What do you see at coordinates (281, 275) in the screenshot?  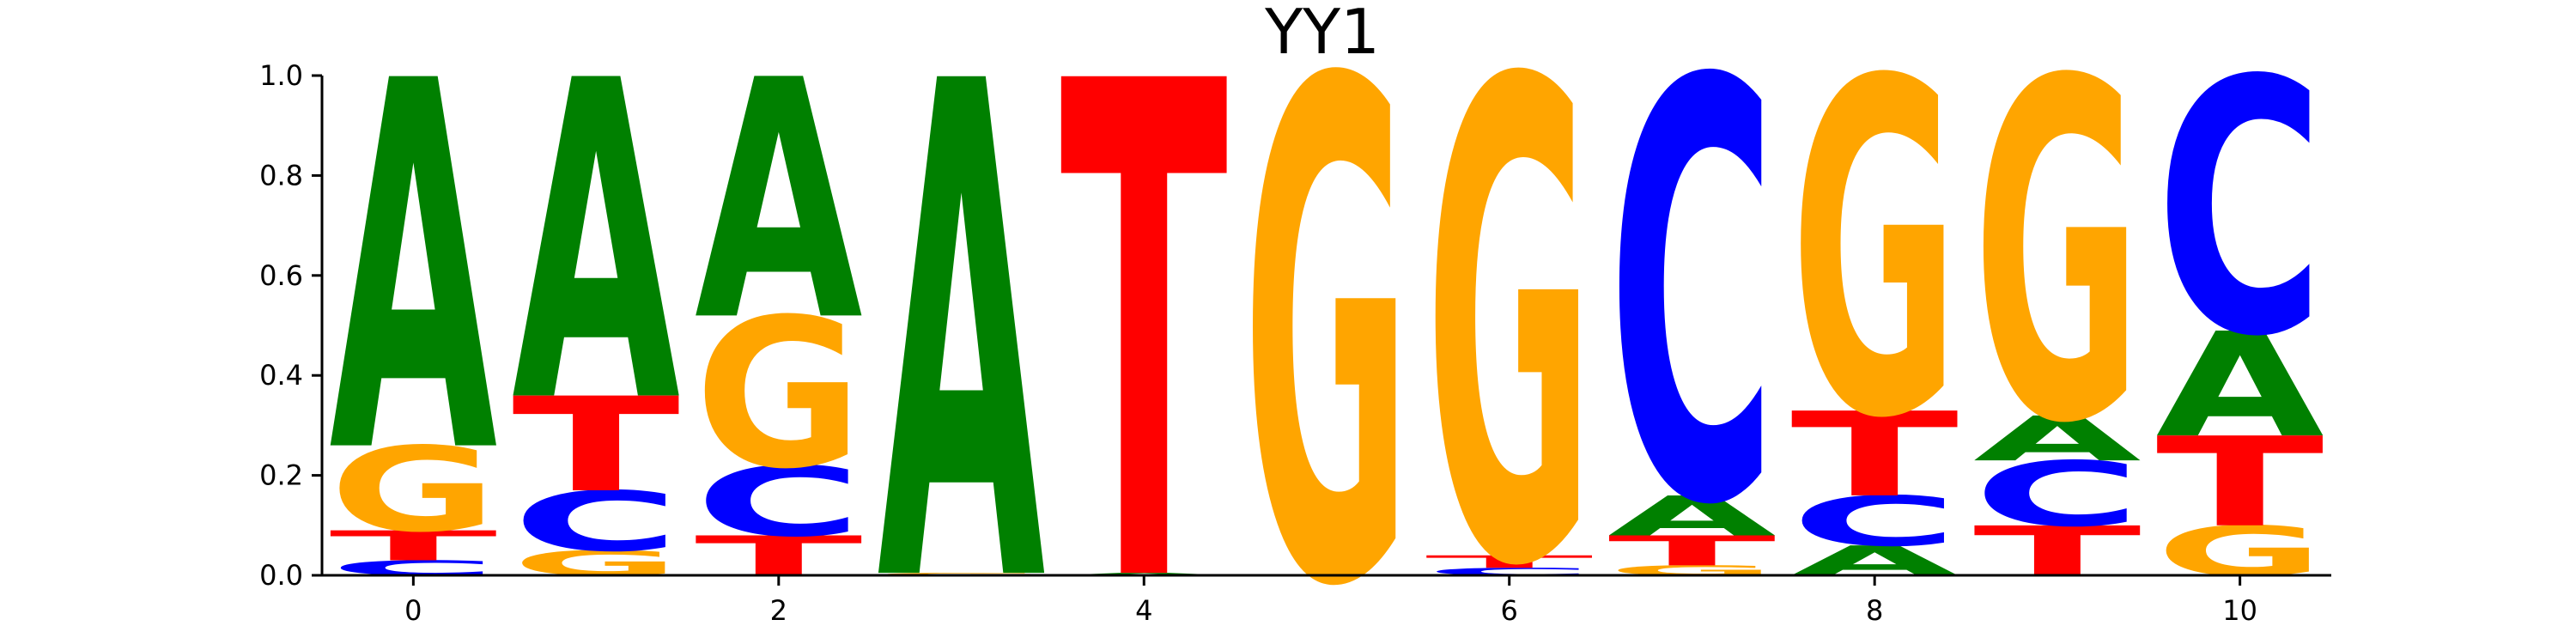 I see `y-tick-label: 0.6` at bounding box center [281, 275].